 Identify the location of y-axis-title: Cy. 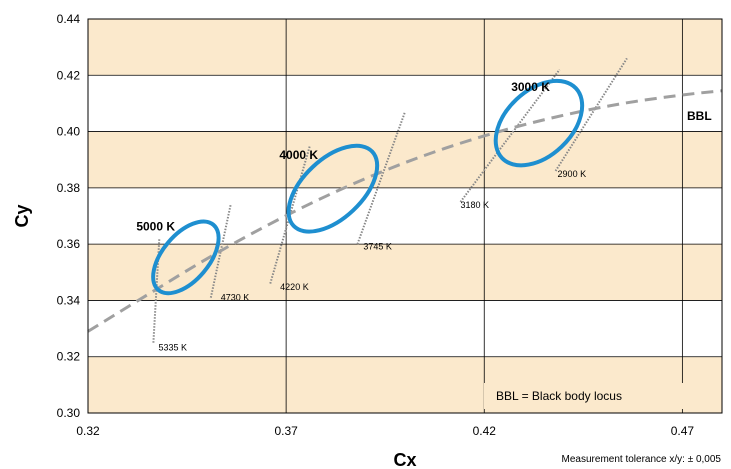
(22, 215).